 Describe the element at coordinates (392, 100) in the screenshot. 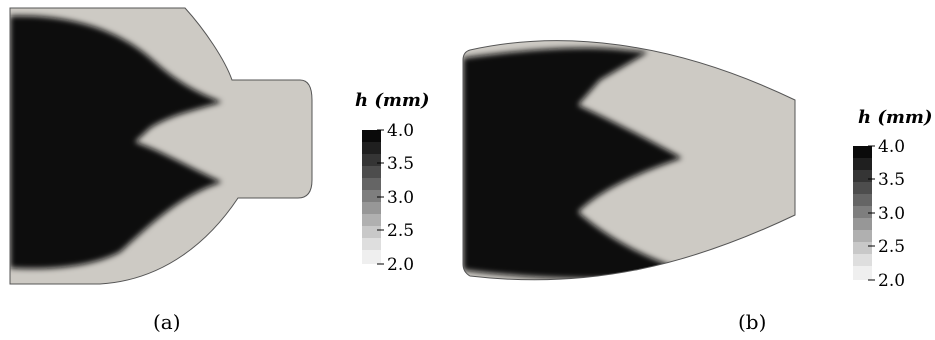

I see `panel-a-colorbar-title: h (mm)` at that location.